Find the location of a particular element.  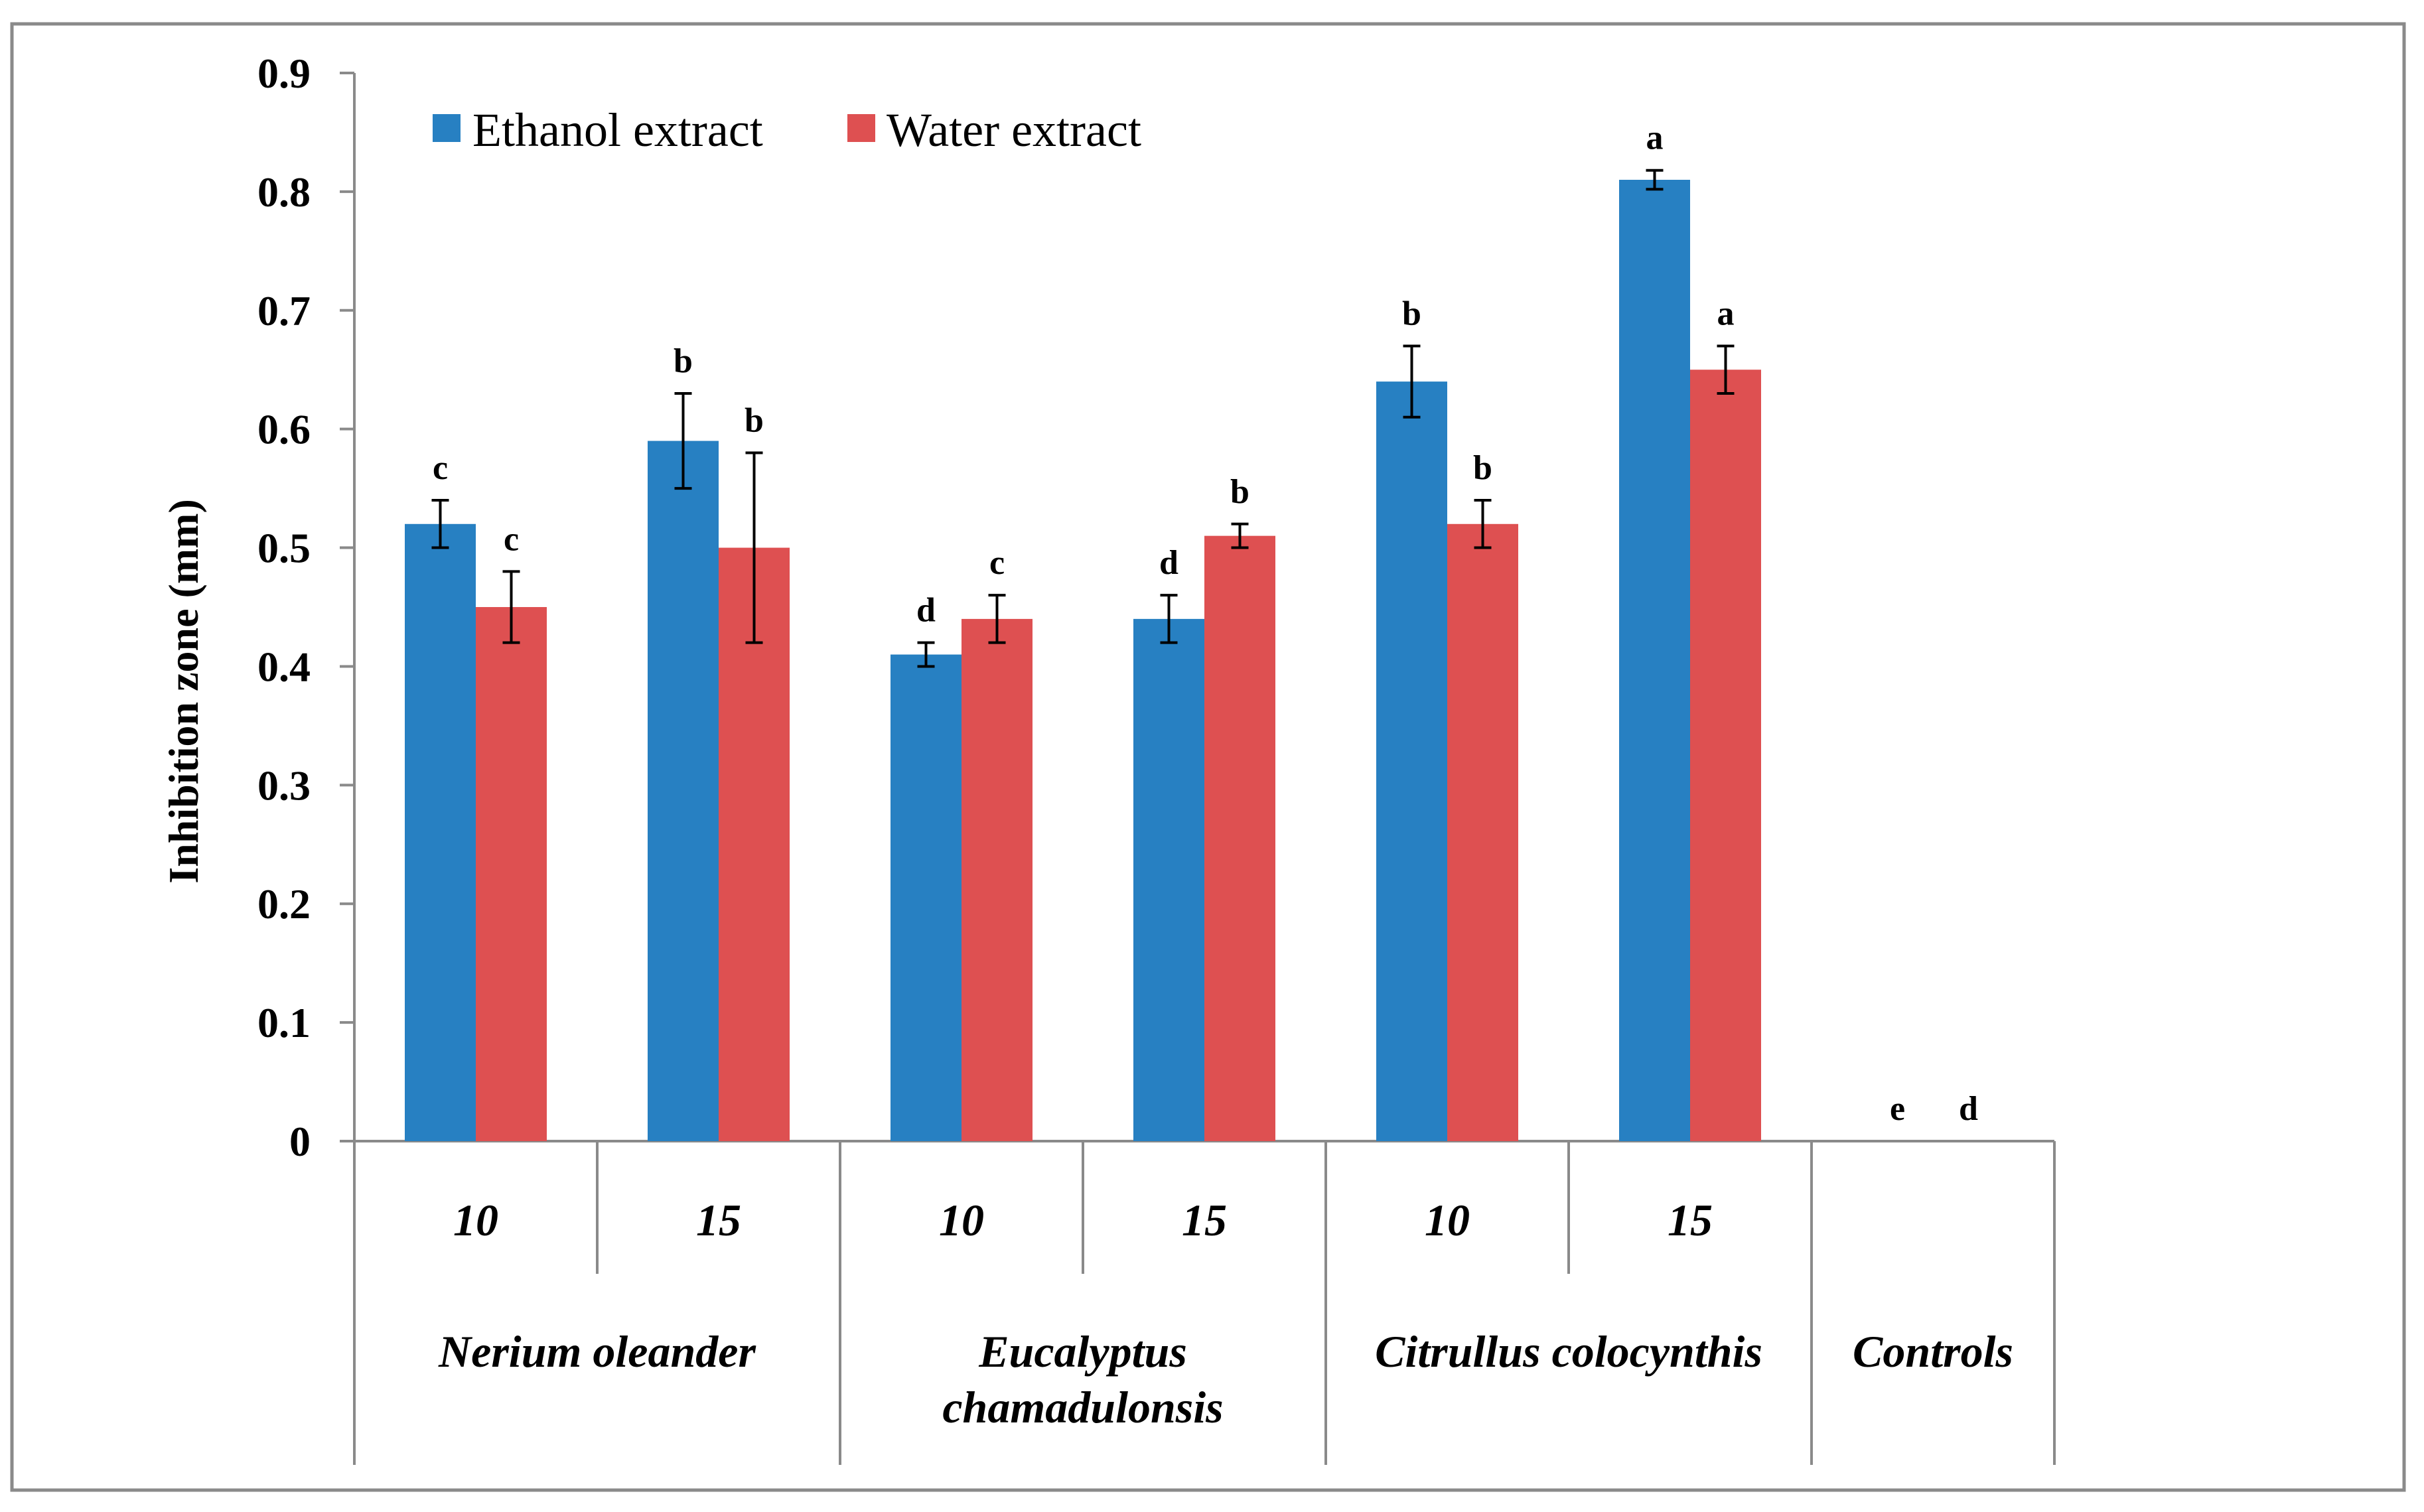

y-tick-label: 0.5 is located at coordinates (284, 548).